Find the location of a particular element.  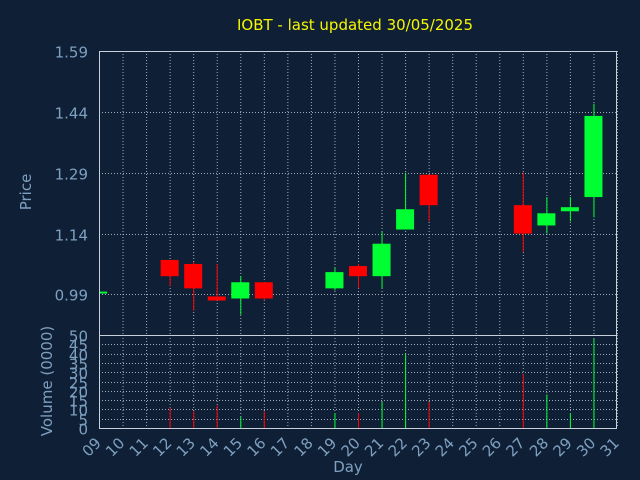

volume-tick-label: 40 is located at coordinates (78, 356).